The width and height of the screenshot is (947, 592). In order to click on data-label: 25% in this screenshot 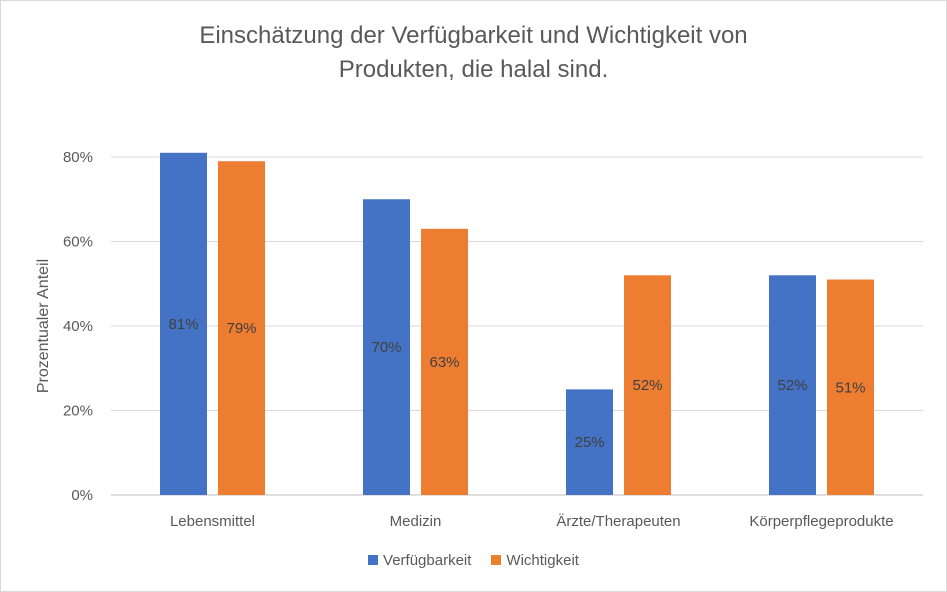, I will do `click(589, 442)`.